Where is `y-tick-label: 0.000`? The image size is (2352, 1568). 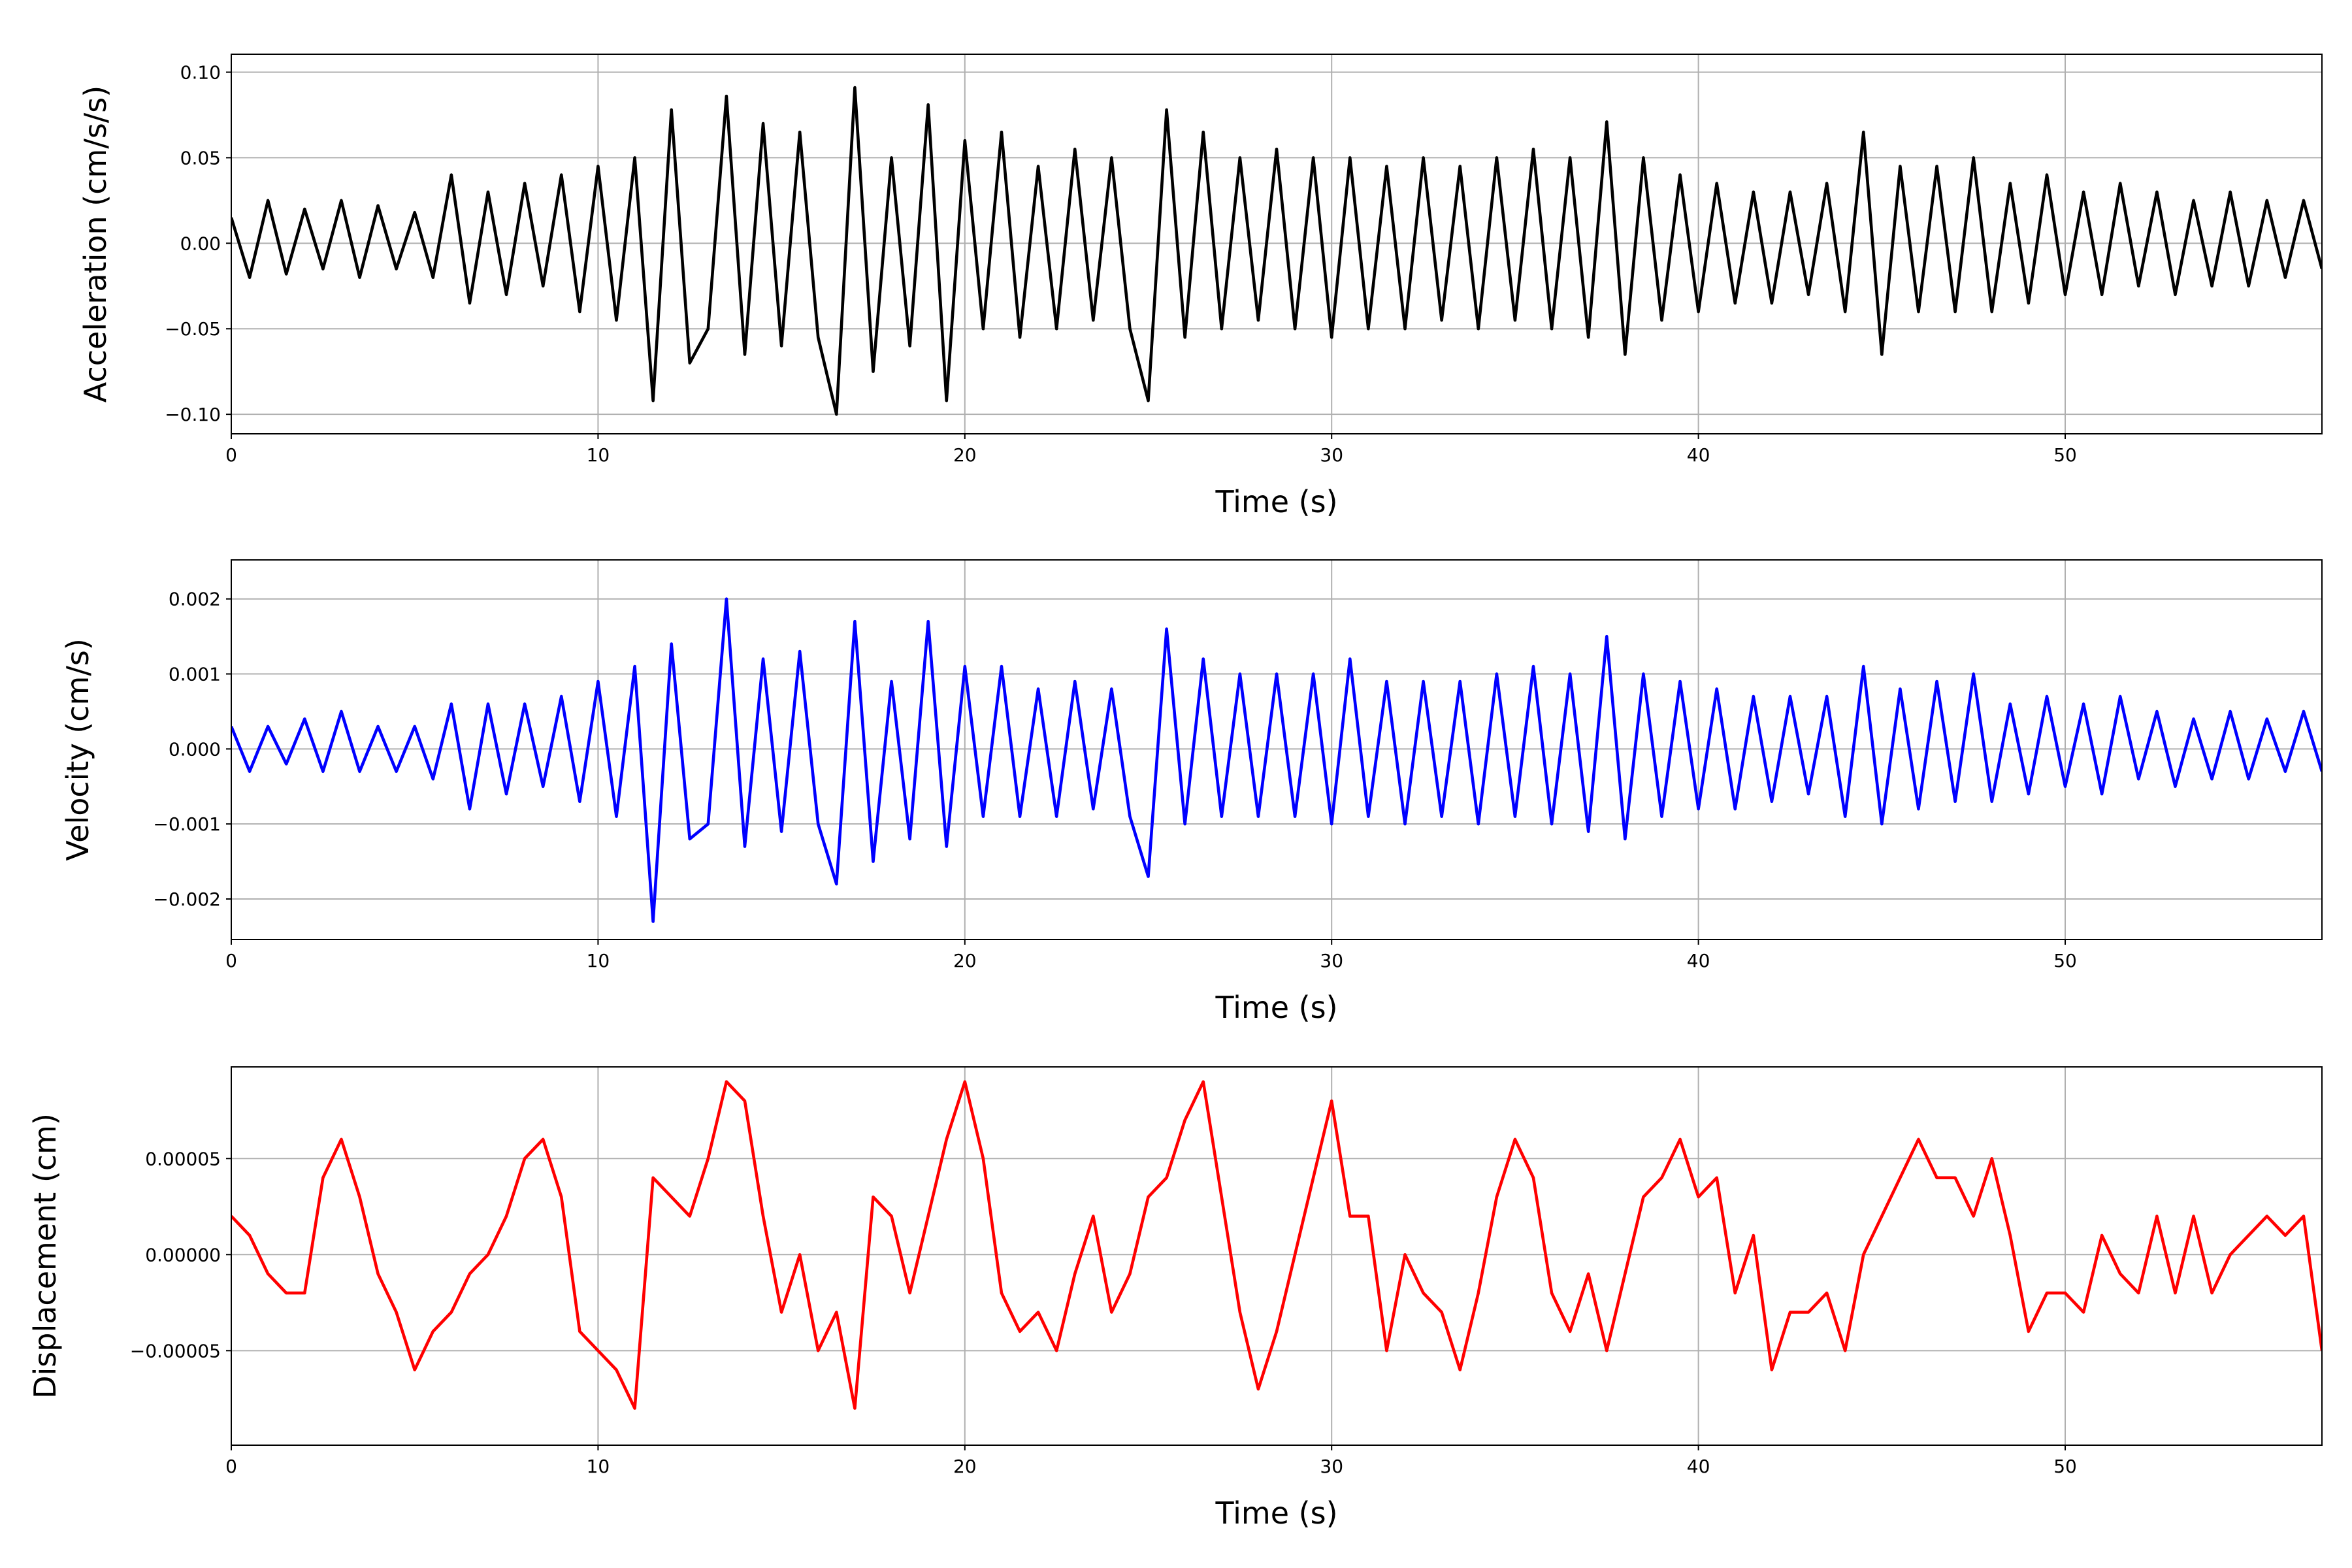 y-tick-label: 0.000 is located at coordinates (195, 749).